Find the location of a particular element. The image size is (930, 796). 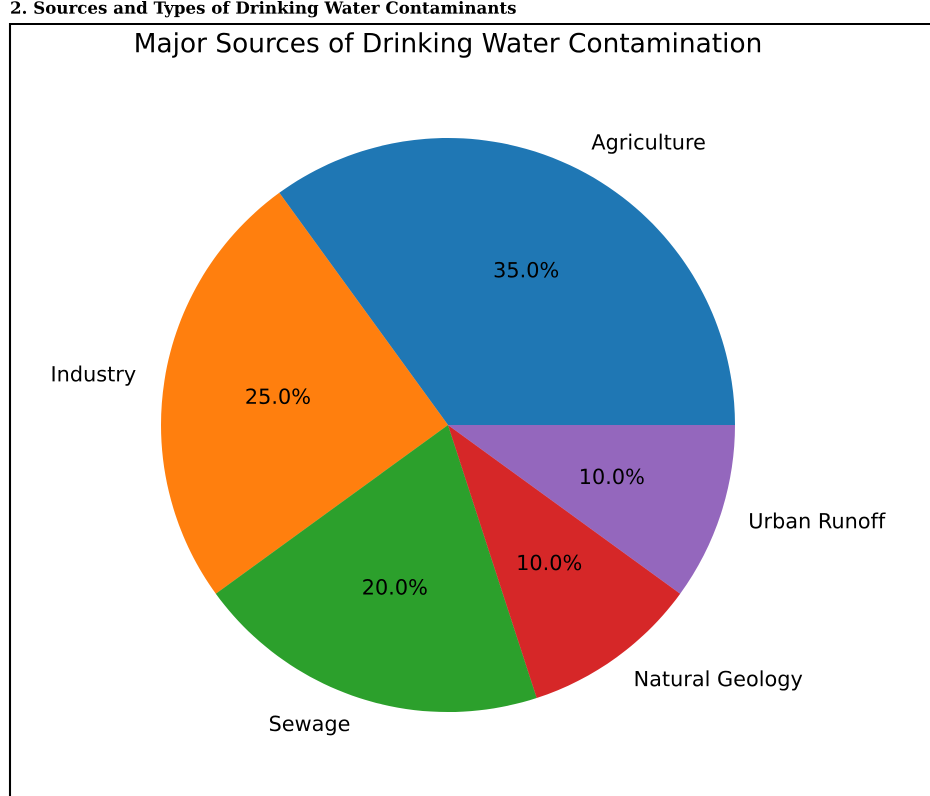

data-label: 25.0% is located at coordinates (278, 396).